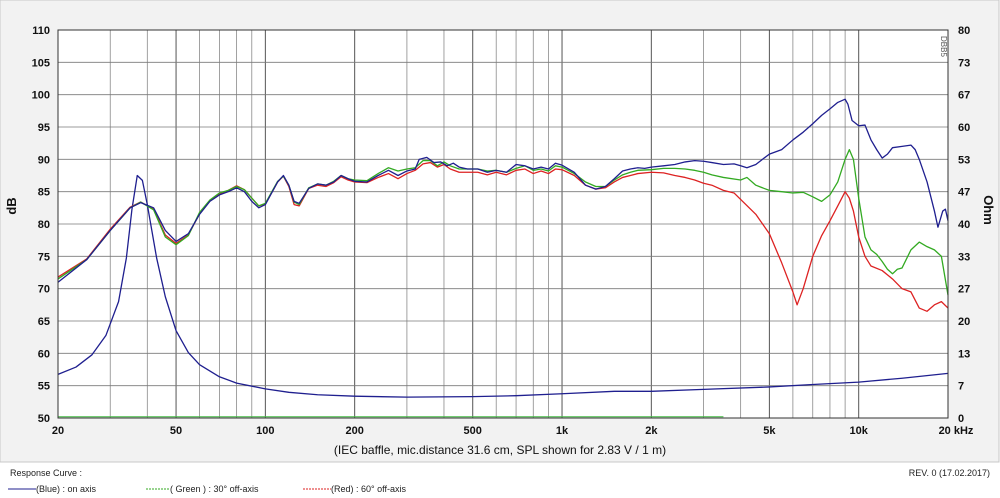 This screenshot has height=498, width=1000. I want to click on legend-title: Response Curve :, so click(46, 473).